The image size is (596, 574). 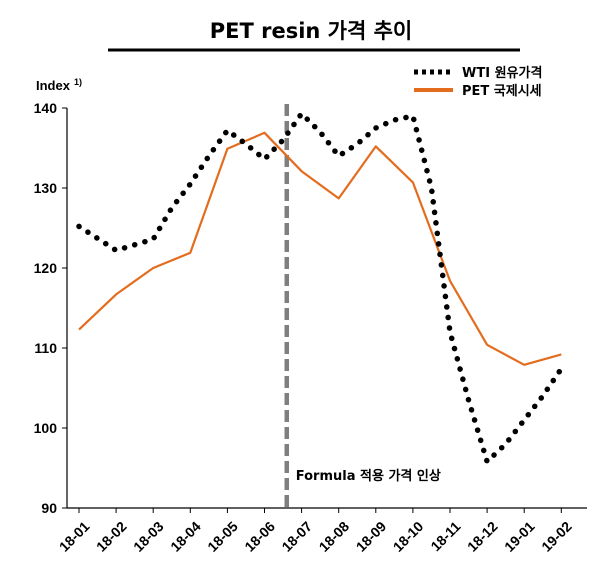 What do you see at coordinates (111, 536) in the screenshot?
I see `x-tick-label: 18-02` at bounding box center [111, 536].